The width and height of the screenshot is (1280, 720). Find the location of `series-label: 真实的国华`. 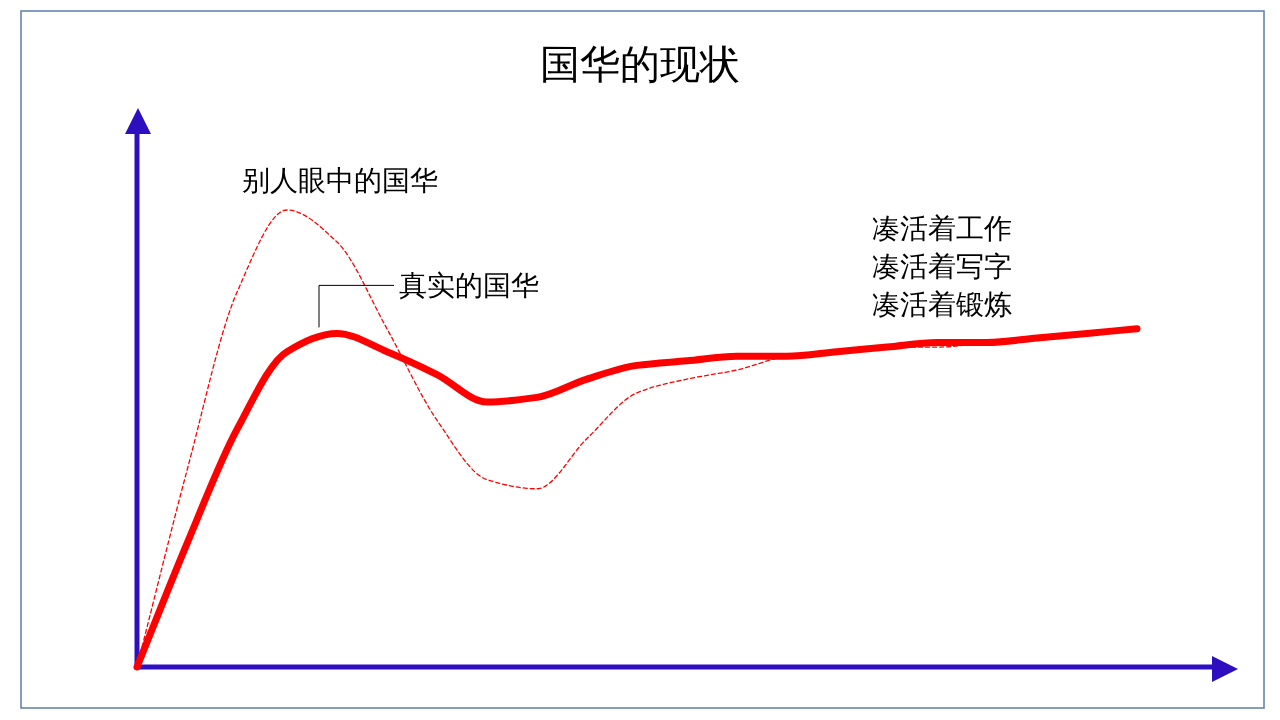

series-label: 真实的国华 is located at coordinates (469, 286).